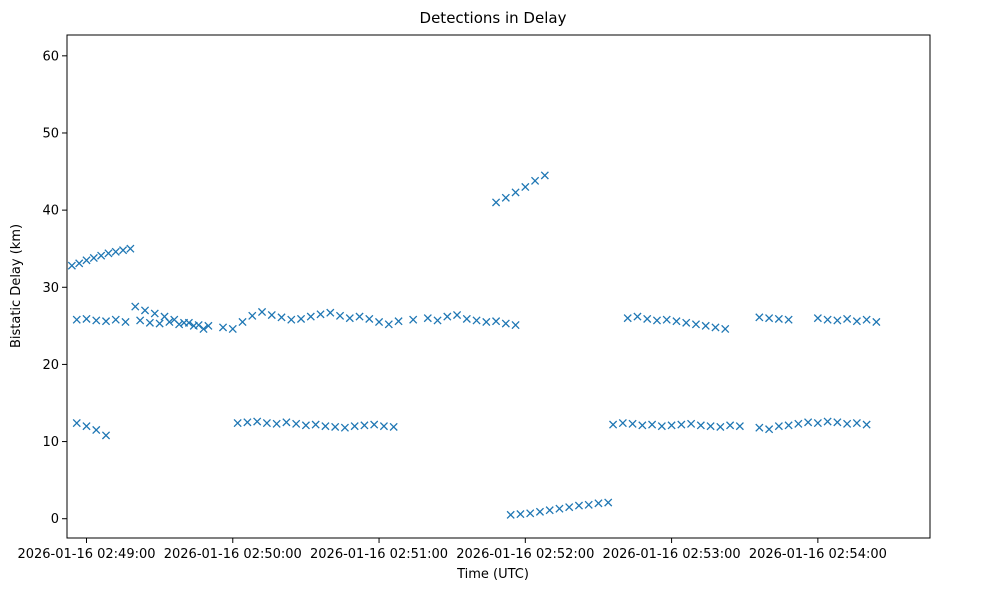  What do you see at coordinates (50, 133) in the screenshot?
I see `y-tick-label: 50` at bounding box center [50, 133].